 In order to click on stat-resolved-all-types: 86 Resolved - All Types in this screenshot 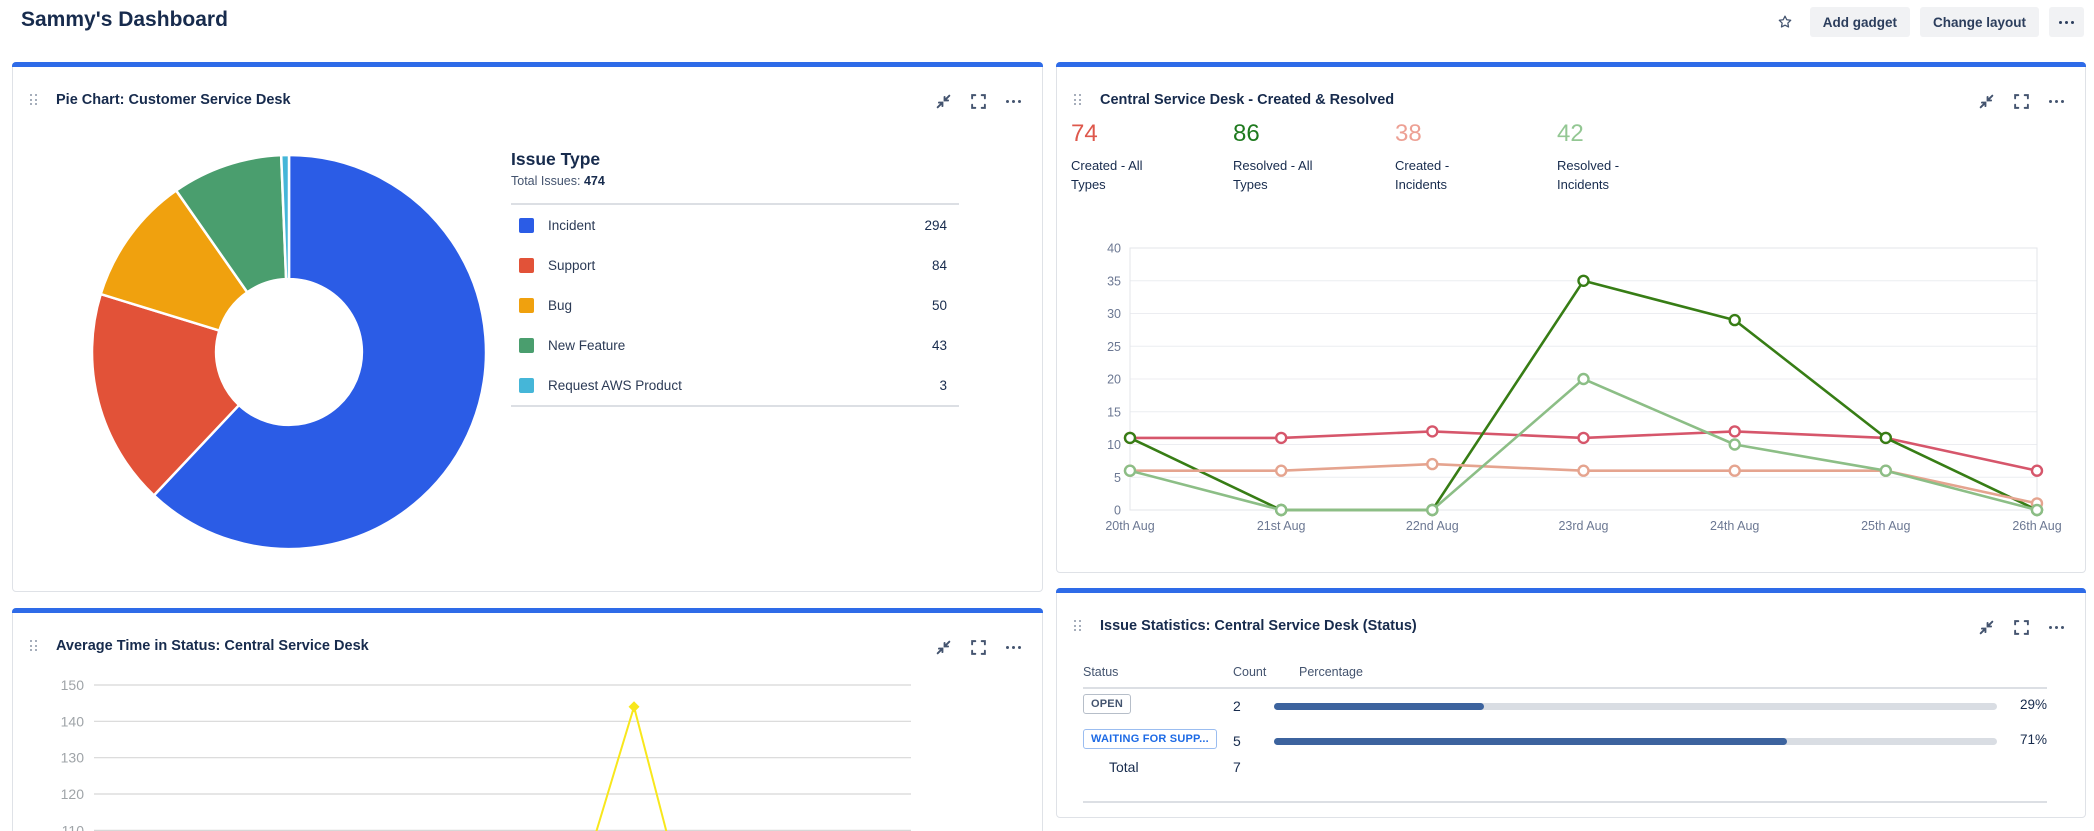, I will do `click(1314, 157)`.